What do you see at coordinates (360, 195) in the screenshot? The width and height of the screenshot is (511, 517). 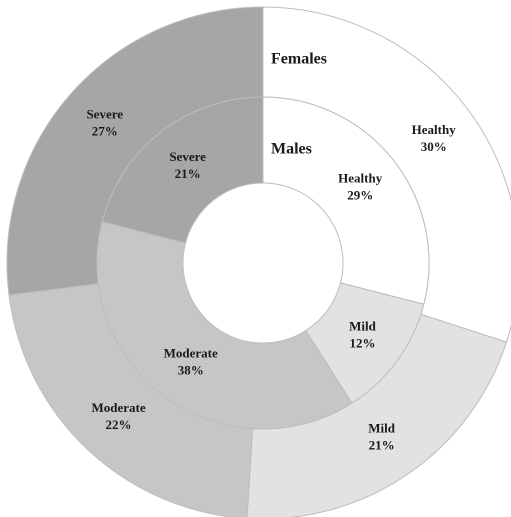 I see `value-label: 29%` at bounding box center [360, 195].